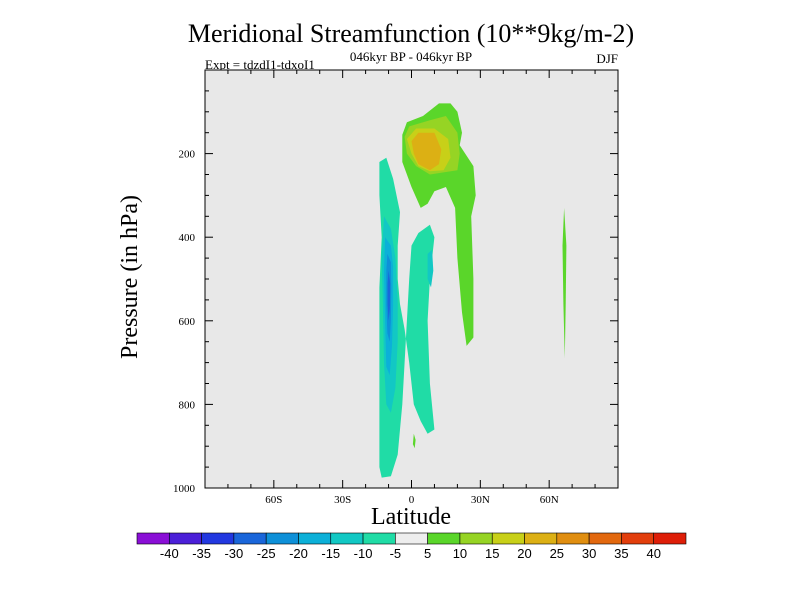  I want to click on contour-negative-cell-peak, so click(389, 295).